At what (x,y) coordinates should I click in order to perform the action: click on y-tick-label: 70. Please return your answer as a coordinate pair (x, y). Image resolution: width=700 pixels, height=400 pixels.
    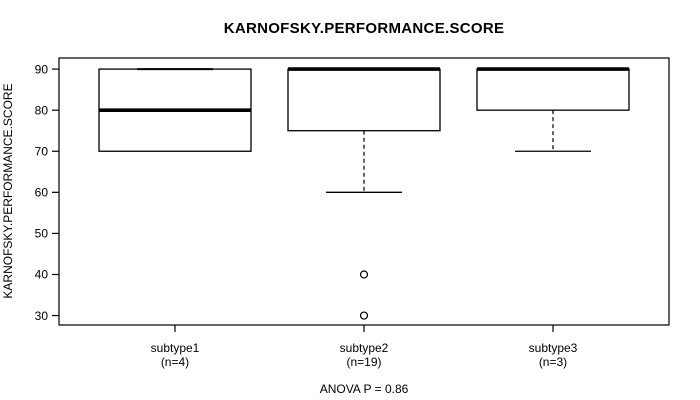
    Looking at the image, I should click on (42, 151).